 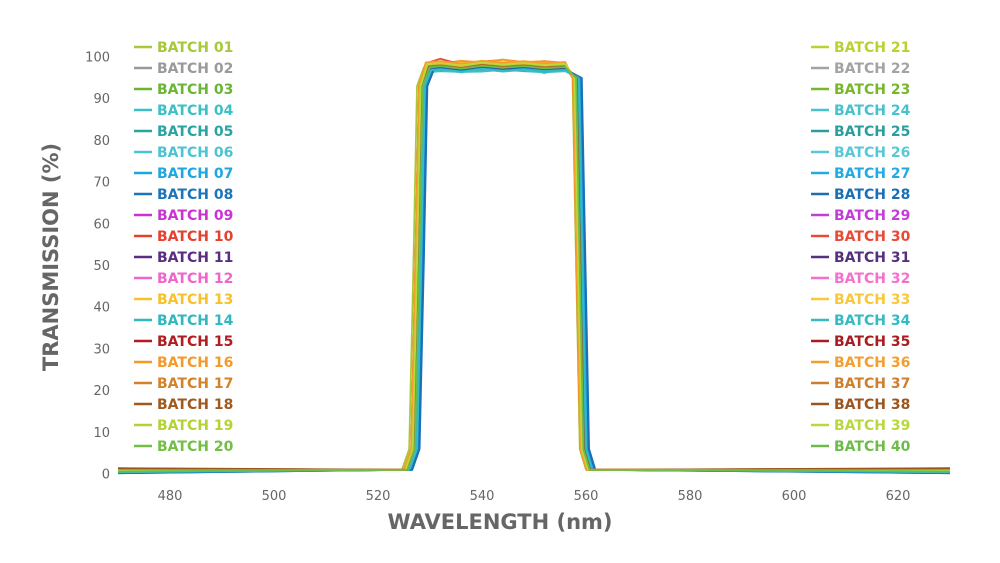 I want to click on legend-label: BATCH 11, so click(x=195, y=258).